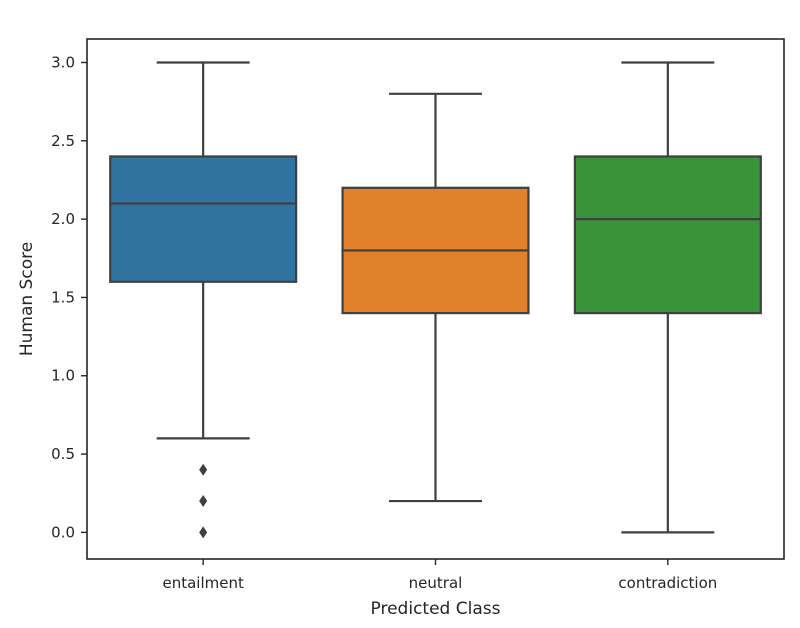 This screenshot has height=628, width=800. Describe the element at coordinates (436, 583) in the screenshot. I see `x-tick-label-neutral: neutral` at that location.